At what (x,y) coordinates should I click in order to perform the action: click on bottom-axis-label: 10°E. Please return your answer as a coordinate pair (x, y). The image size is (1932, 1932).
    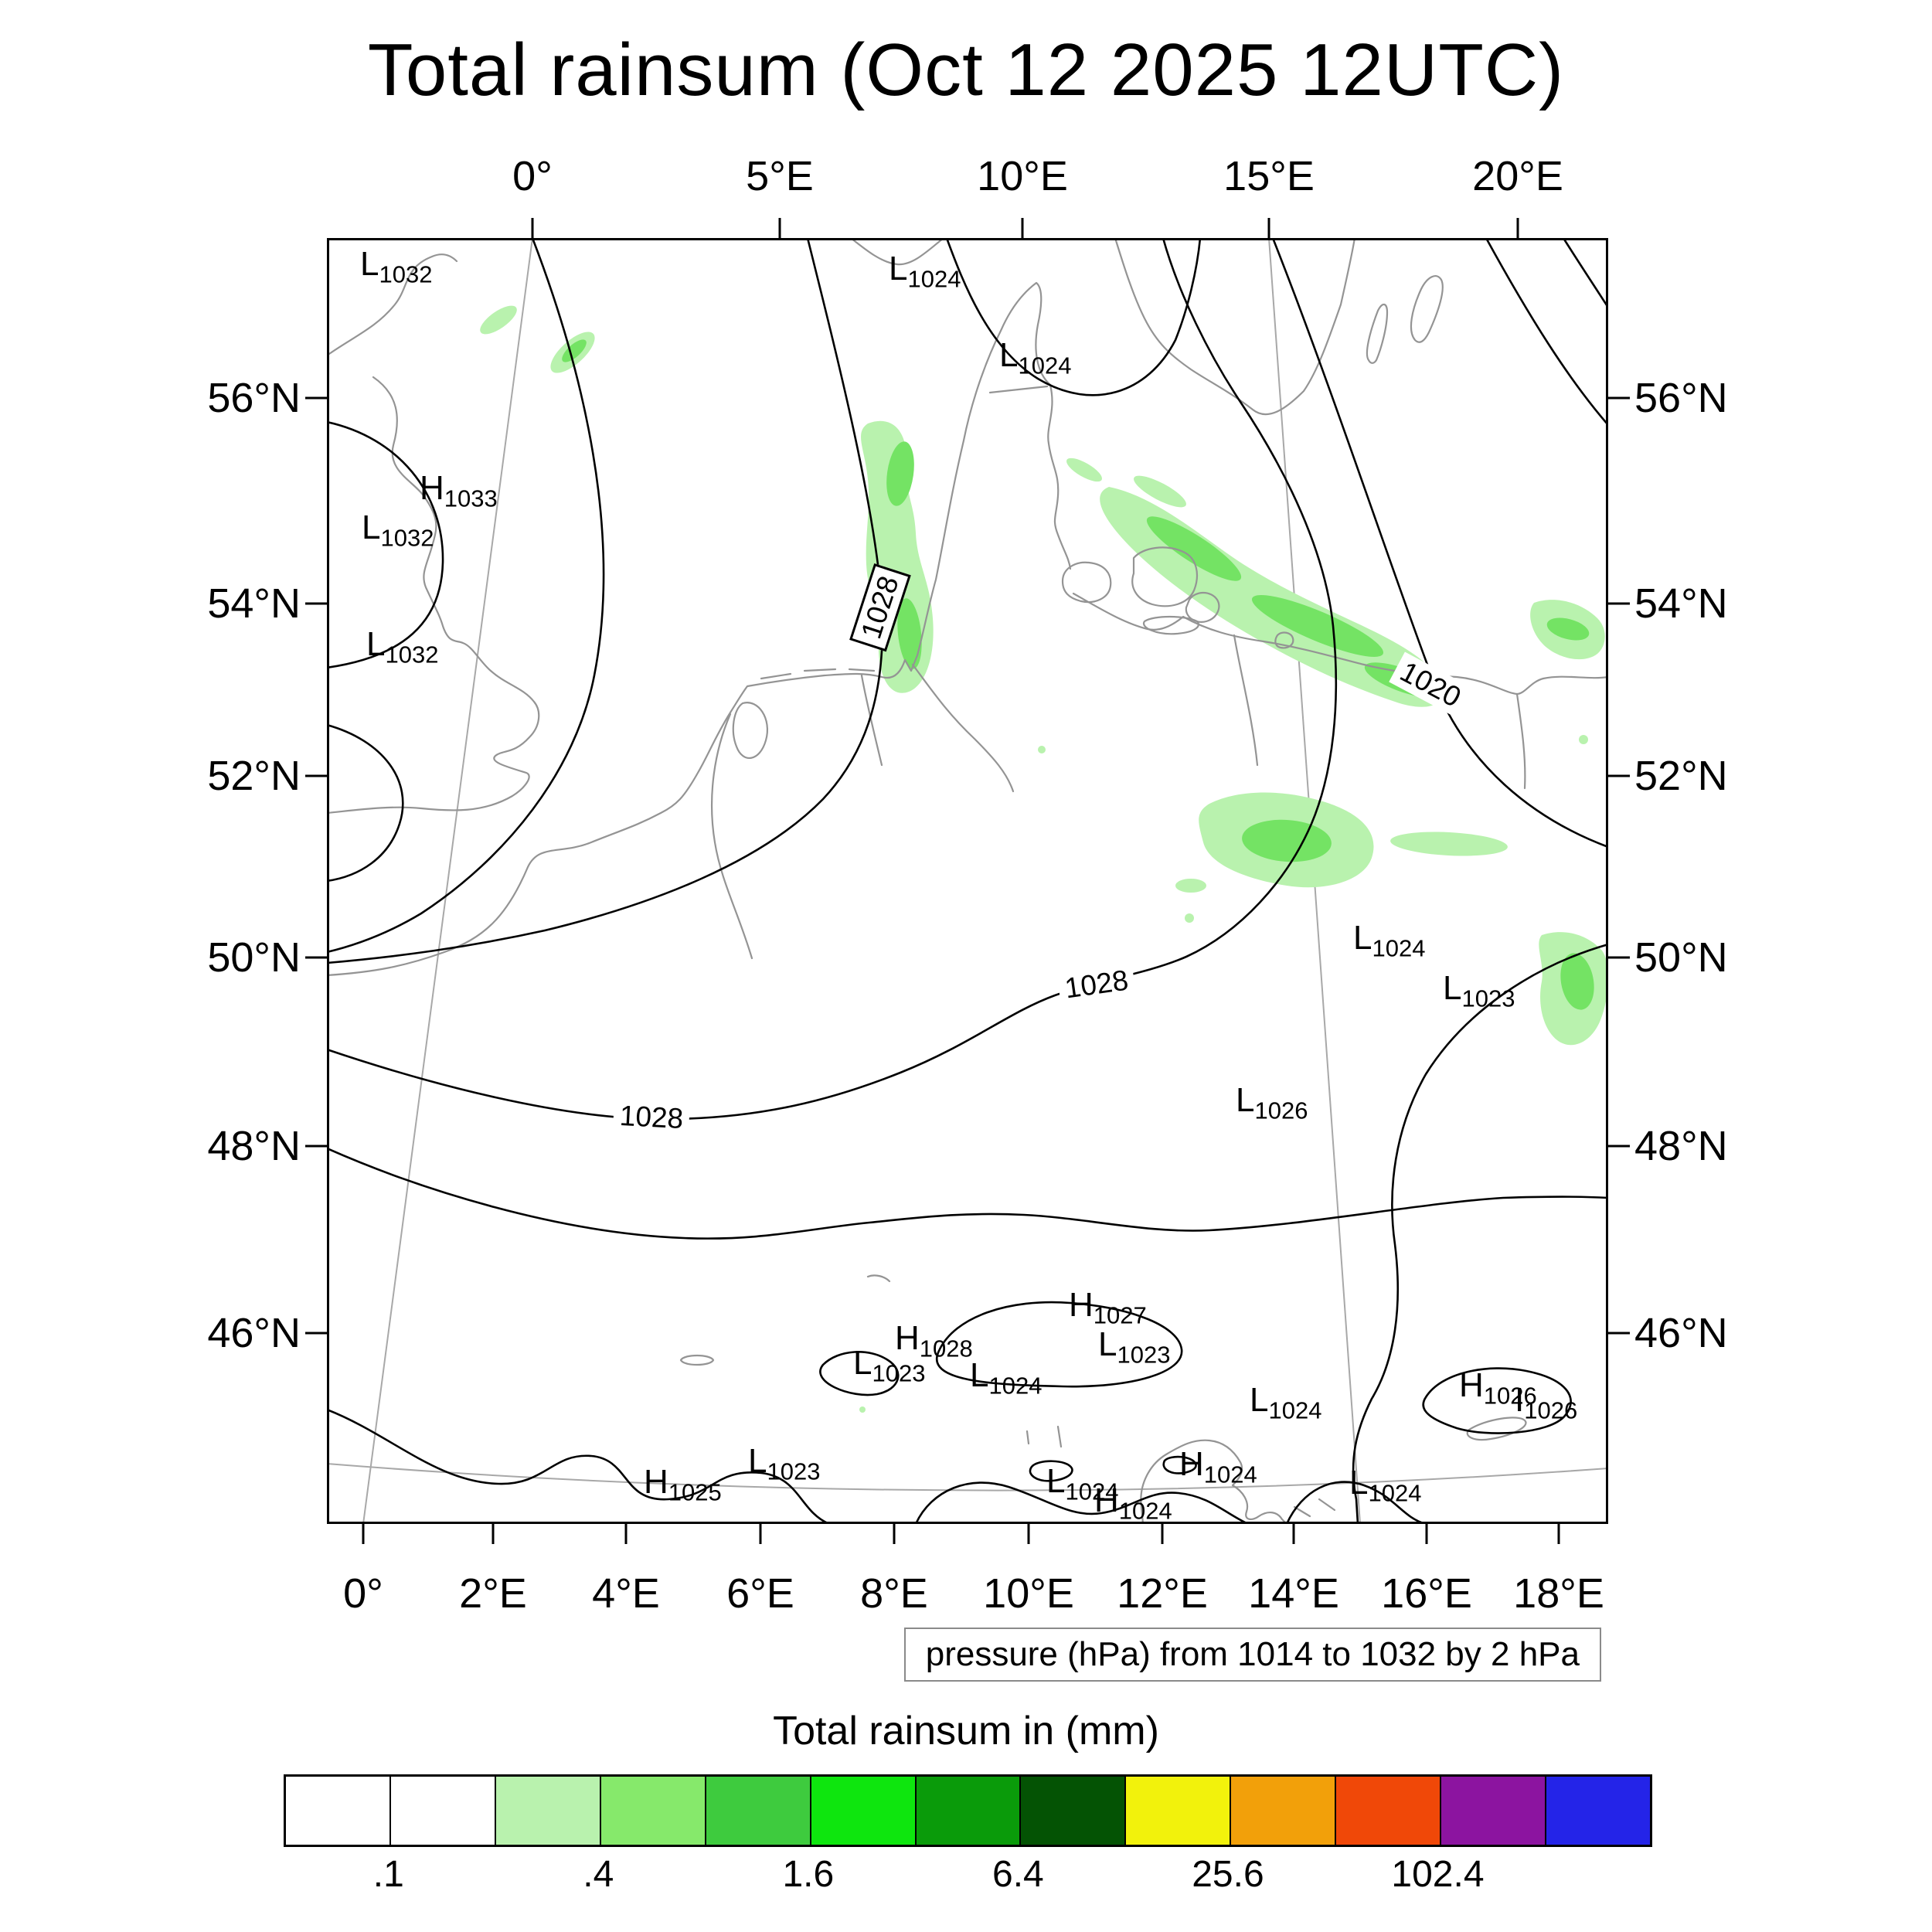
    Looking at the image, I should click on (1028, 1594).